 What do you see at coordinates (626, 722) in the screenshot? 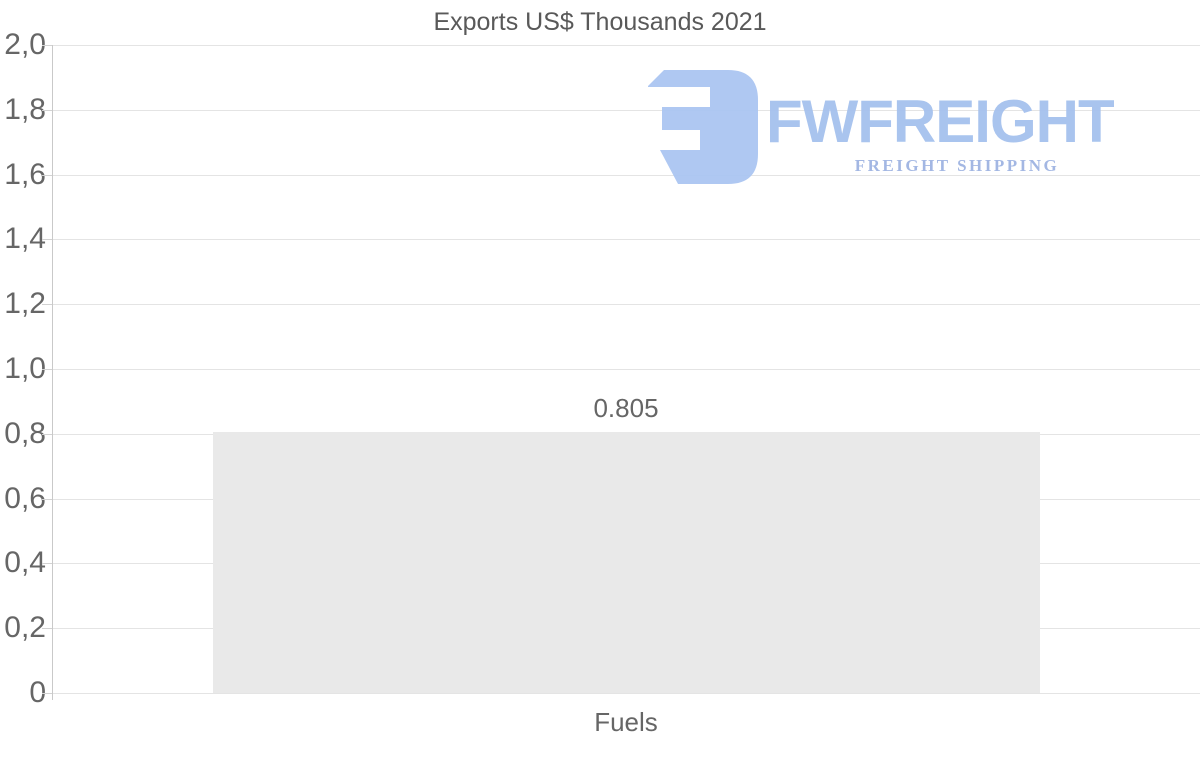
I see `x-axis-category-label: Fuels` at bounding box center [626, 722].